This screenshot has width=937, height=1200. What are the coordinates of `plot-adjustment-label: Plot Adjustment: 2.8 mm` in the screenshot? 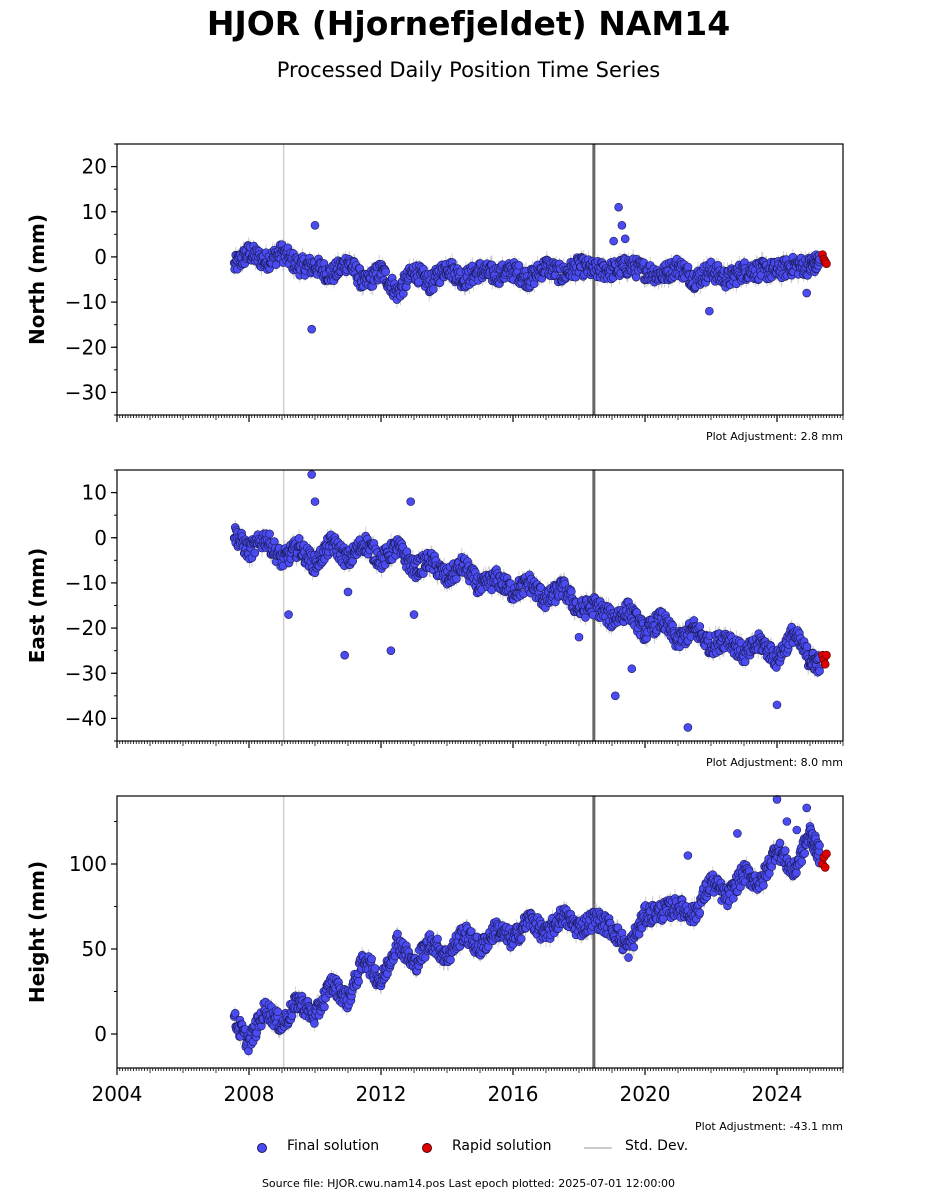 It's located at (774, 436).